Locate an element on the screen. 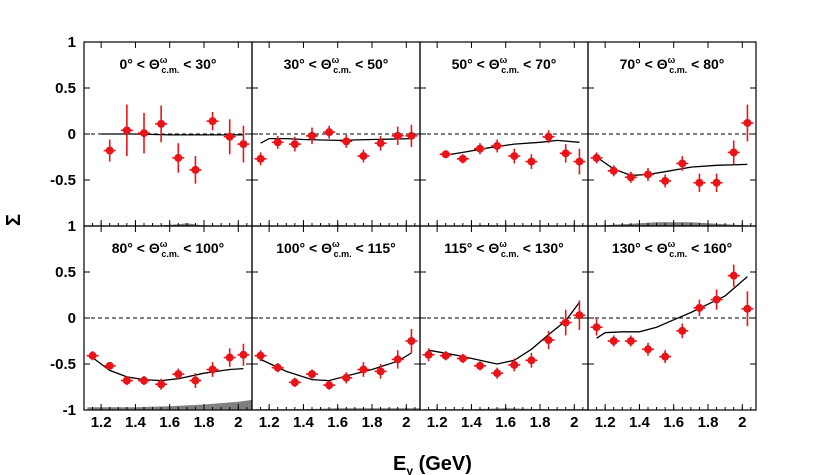  panel-3: 50° < Θω c.m. < 70° is located at coordinates (504, 134).